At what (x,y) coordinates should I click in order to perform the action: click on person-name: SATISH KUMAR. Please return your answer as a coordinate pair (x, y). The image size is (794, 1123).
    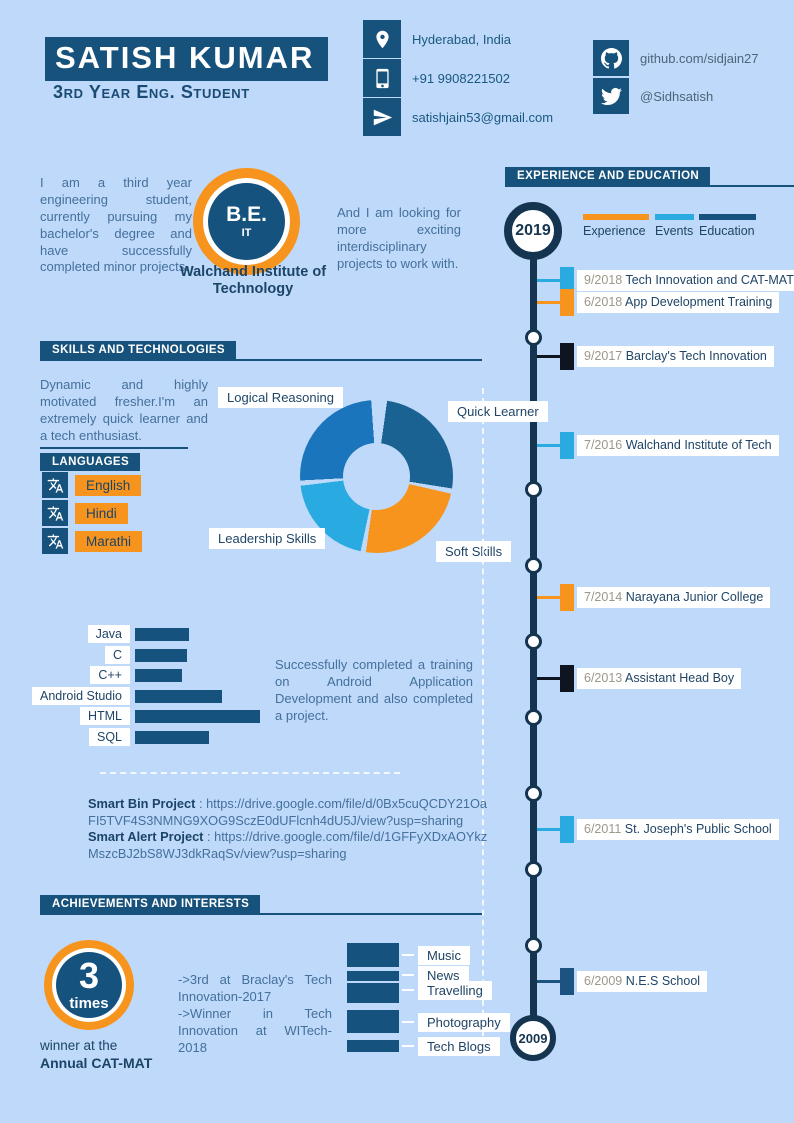
    Looking at the image, I should click on (185, 57).